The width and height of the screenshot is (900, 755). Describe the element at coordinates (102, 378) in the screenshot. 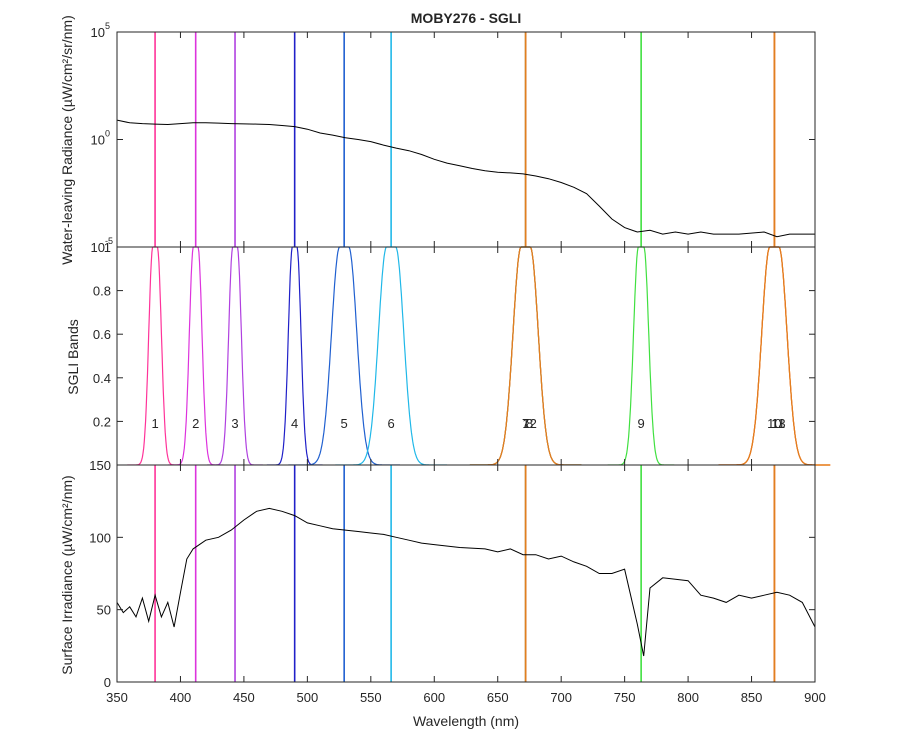

I see `panel-2-y-tick-label: 0.4` at that location.